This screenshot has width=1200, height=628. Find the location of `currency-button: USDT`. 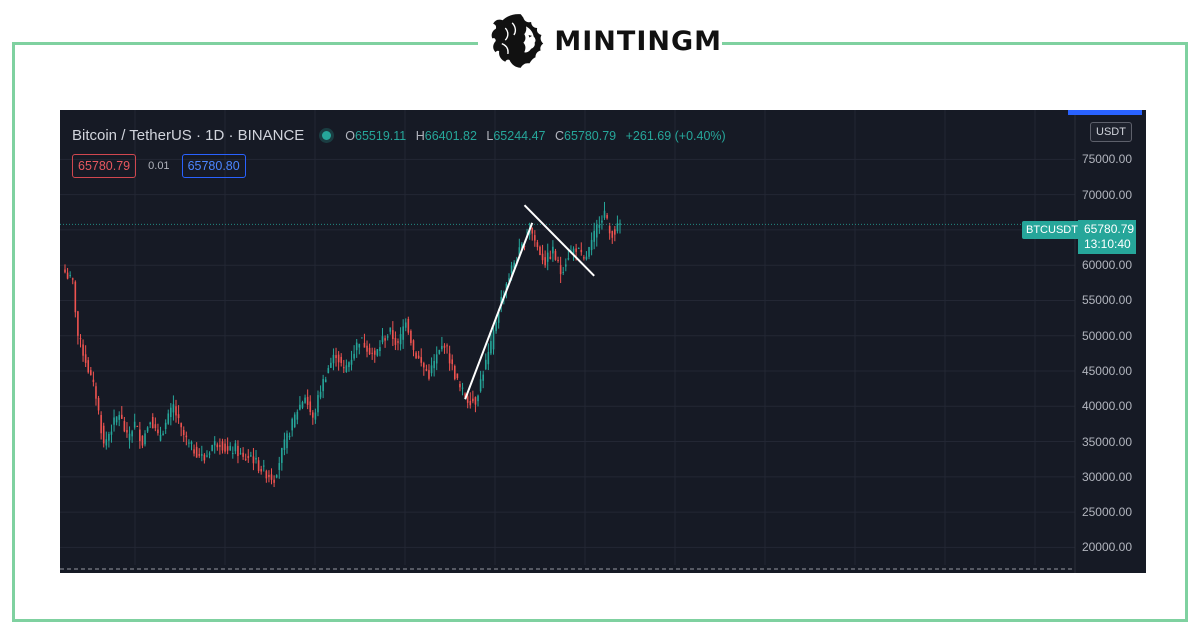

currency-button: USDT is located at coordinates (1111, 132).